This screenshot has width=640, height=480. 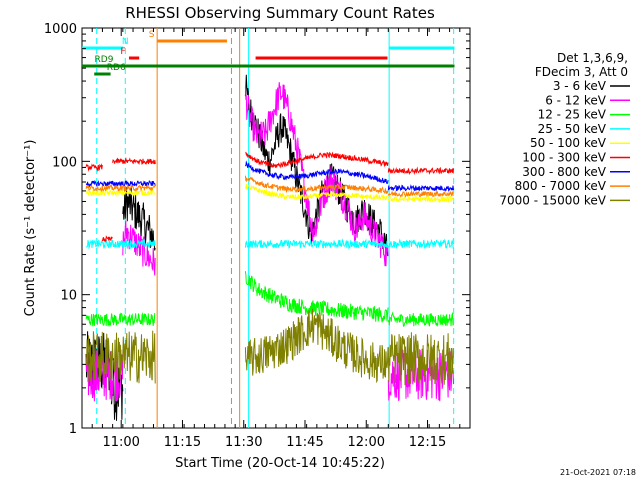 What do you see at coordinates (598, 472) in the screenshot?
I see `footer-timestamp: 21-Oct-2021 07:18` at bounding box center [598, 472].